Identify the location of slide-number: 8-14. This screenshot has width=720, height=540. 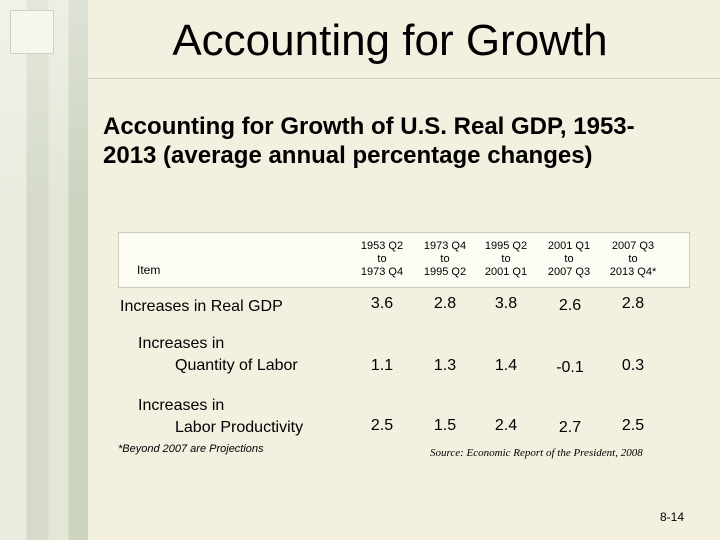
(672, 517).